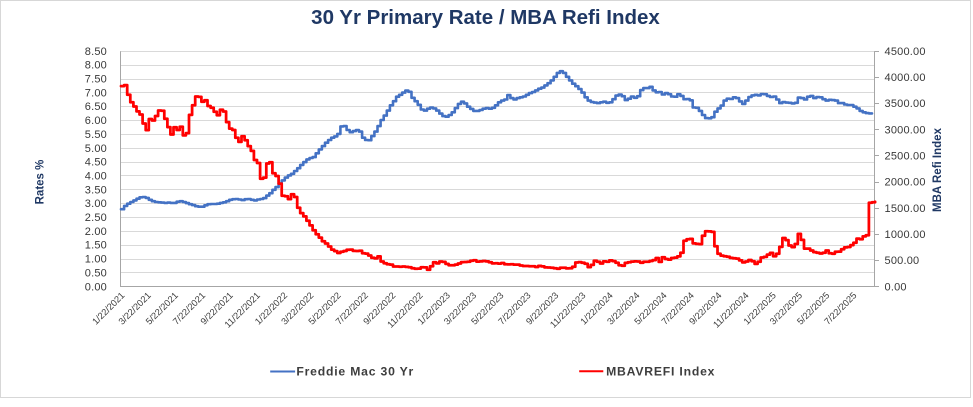  I want to click on svg-text: 5.50, so click(96, 135).